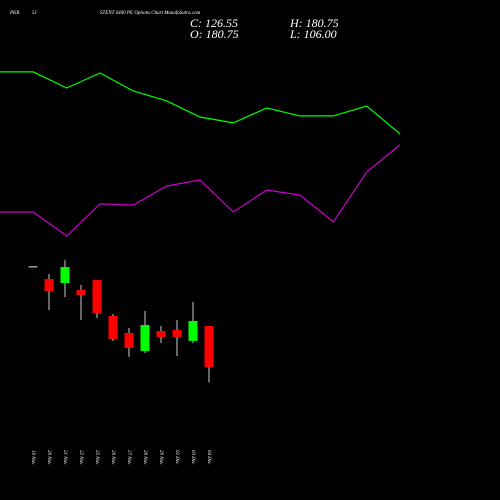 The width and height of the screenshot is (500, 500). Describe the element at coordinates (128, 457) in the screenshot. I see `x-tick-label: 27 Nov` at that location.